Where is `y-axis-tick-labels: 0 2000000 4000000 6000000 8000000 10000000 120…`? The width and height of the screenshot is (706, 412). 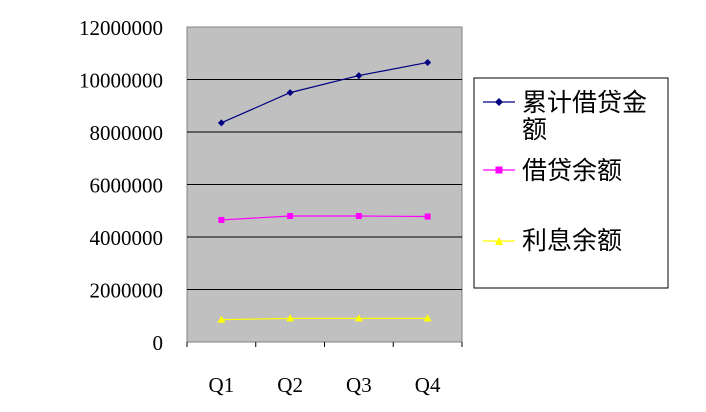
y-axis-tick-labels: 0 2000000 4000000 6000000 8000000 10000000 120… is located at coordinates (121, 185).